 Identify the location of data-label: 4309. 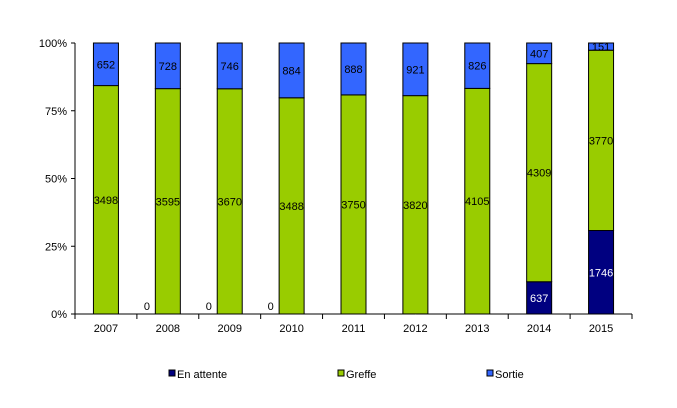
(539, 174).